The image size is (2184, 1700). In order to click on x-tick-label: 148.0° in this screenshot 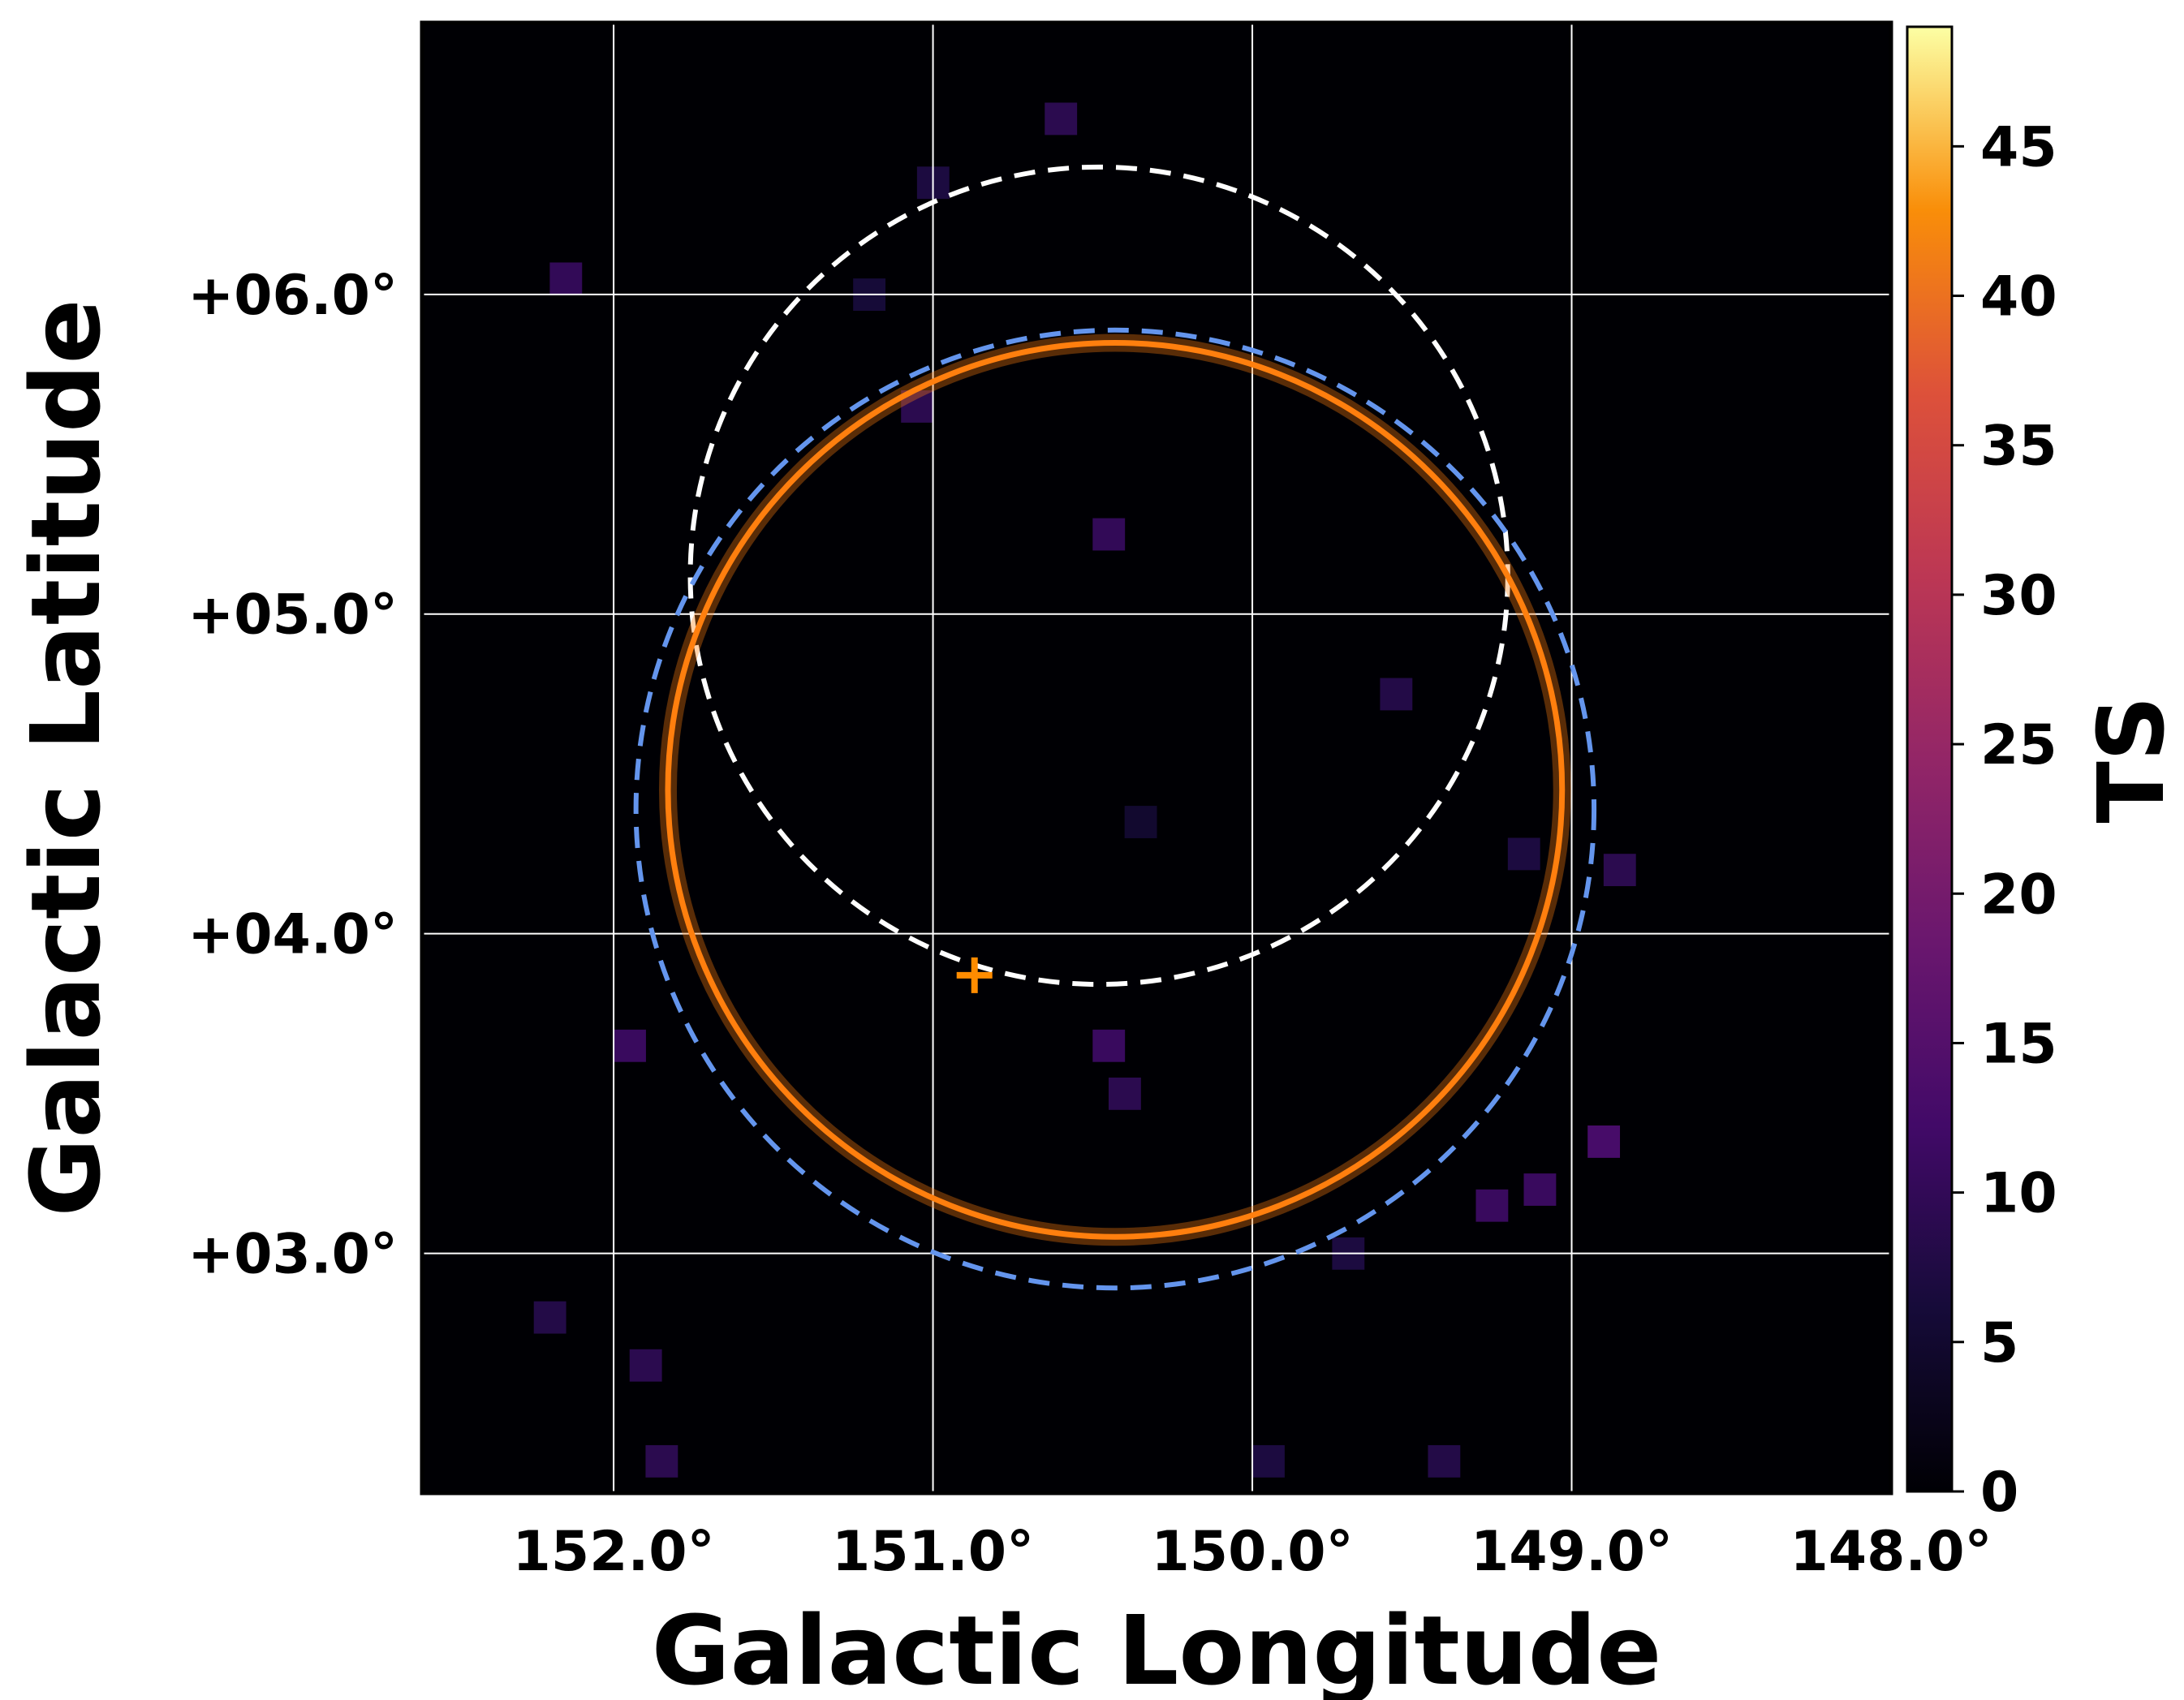, I will do `click(1891, 1552)`.